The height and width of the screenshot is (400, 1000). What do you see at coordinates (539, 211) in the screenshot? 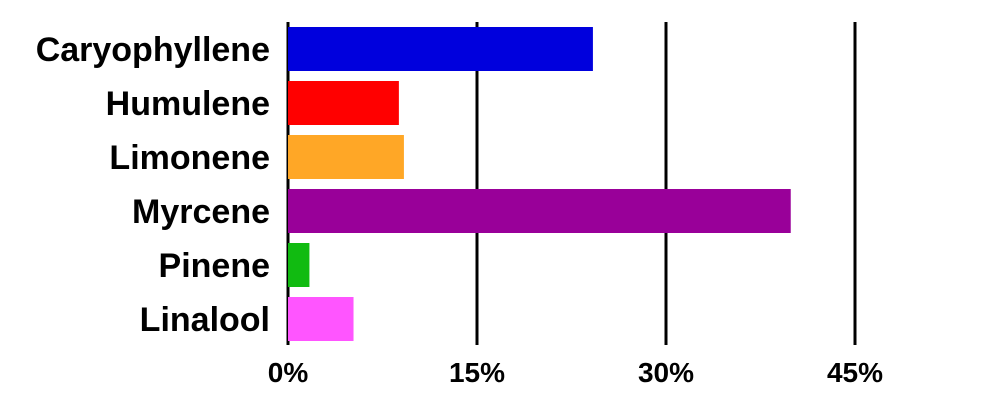
I see `bar-myrcene` at bounding box center [539, 211].